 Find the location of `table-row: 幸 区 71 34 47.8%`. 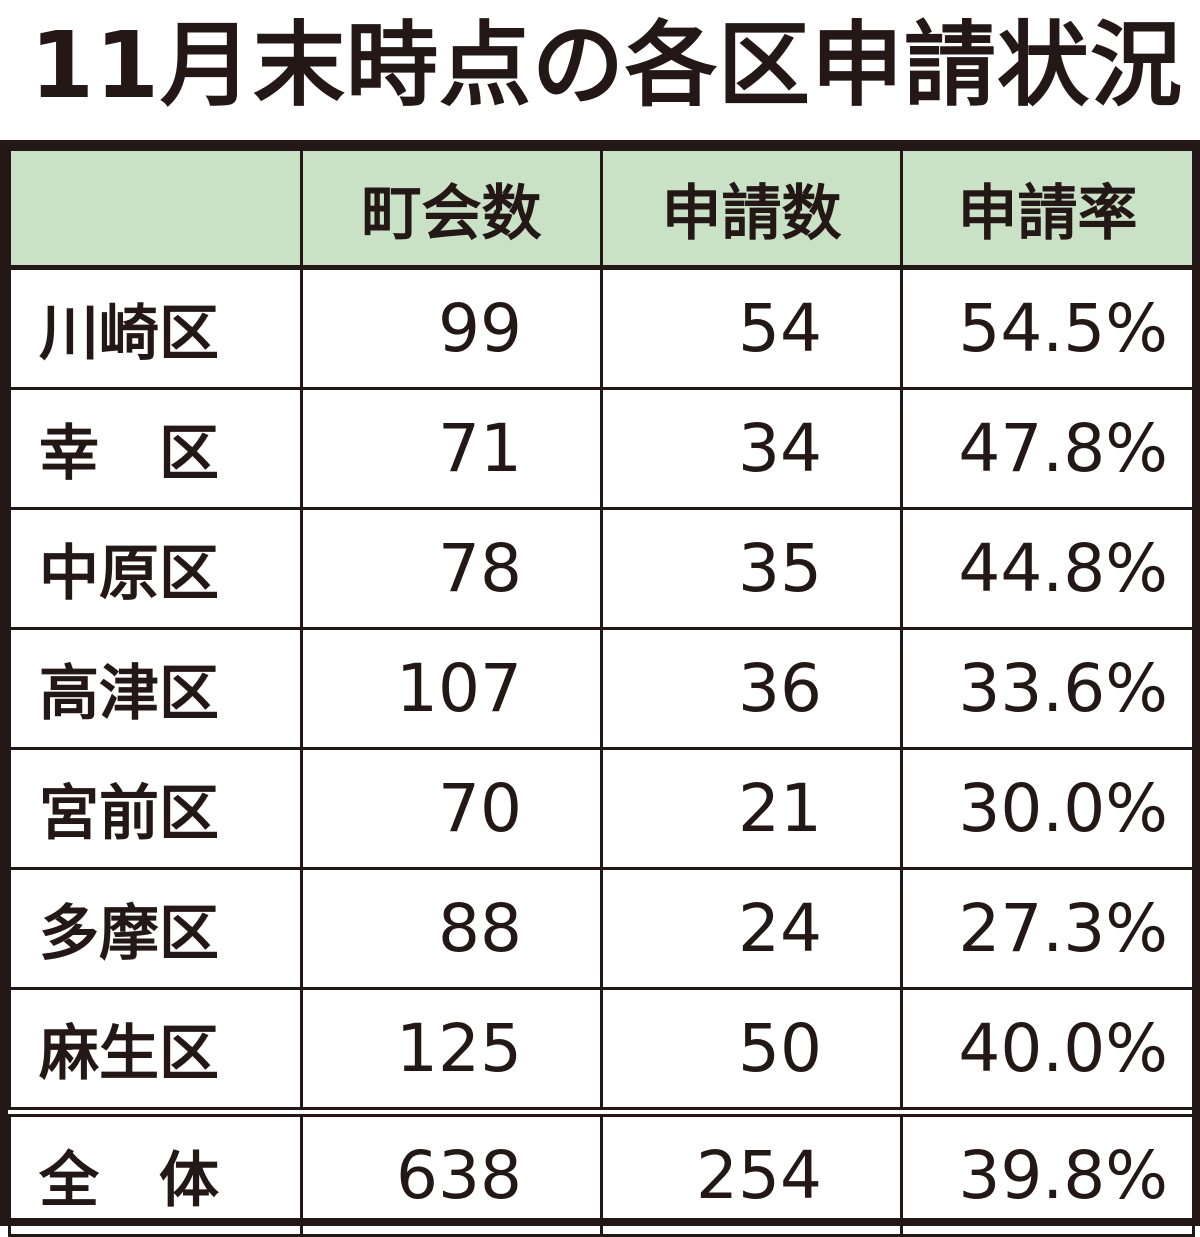

table-row: 幸 区 71 34 47.8% is located at coordinates (601, 448).